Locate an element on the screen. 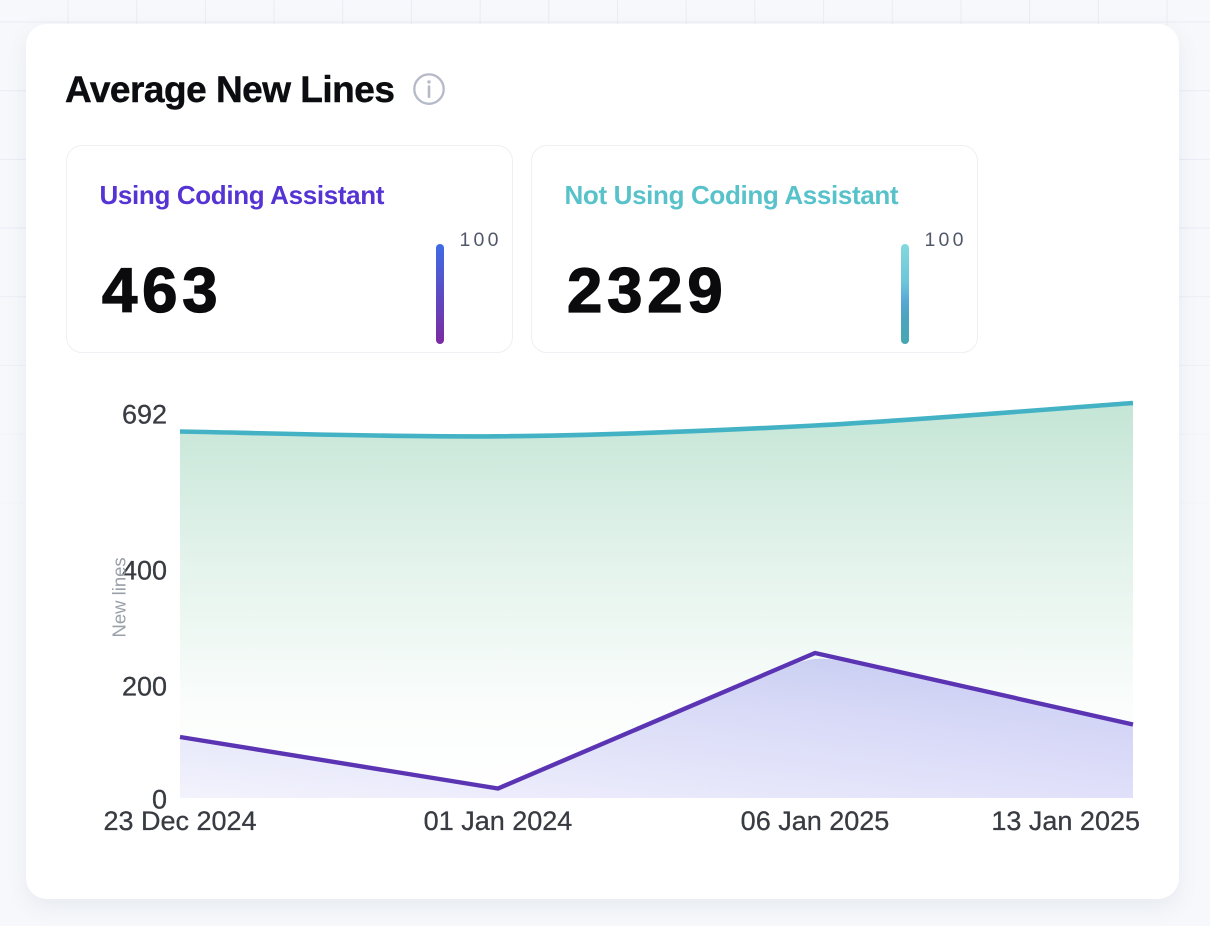 Image resolution: width=1210 pixels, height=926 pixels. svg-text: 01 Jan 2024 is located at coordinates (498, 821).